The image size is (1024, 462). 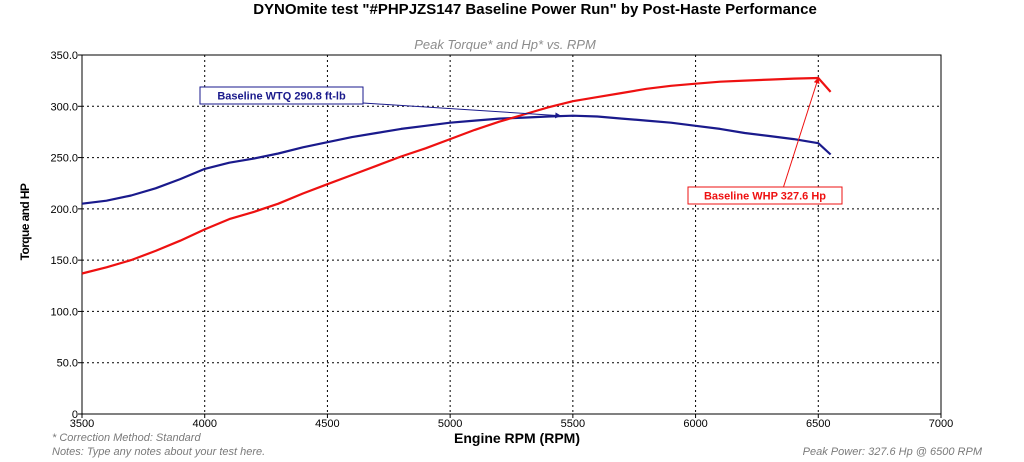 I want to click on y-tick-label: 0, so click(x=75, y=415).